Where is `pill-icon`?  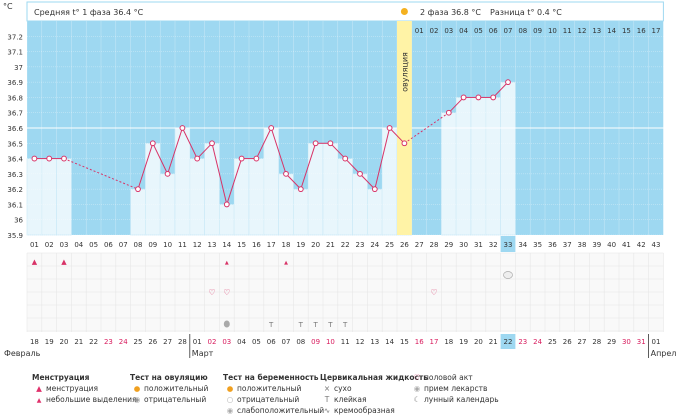 pill-icon is located at coordinates (226, 324).